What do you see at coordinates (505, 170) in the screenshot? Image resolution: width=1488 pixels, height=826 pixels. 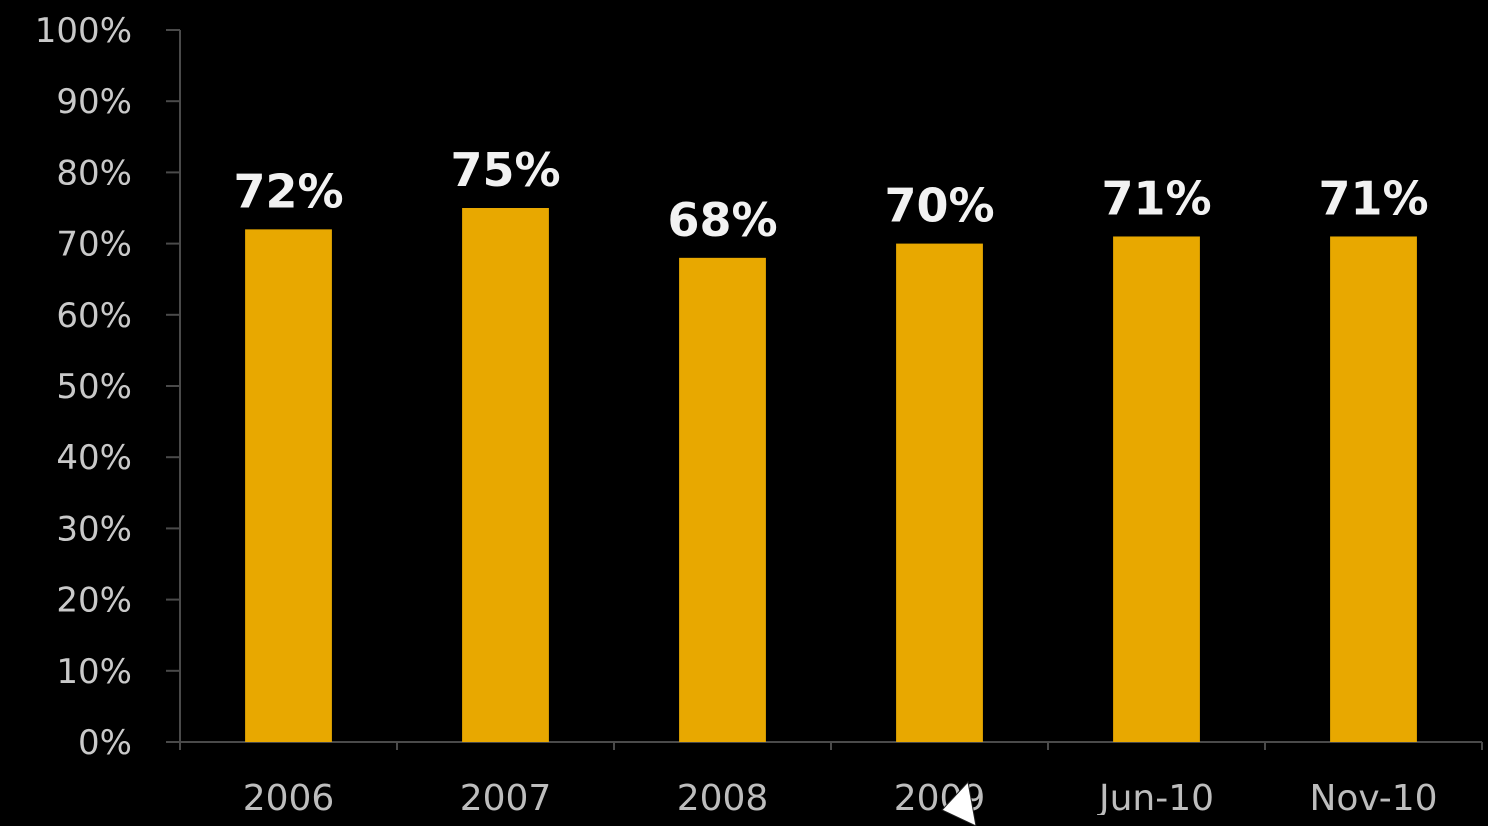 I see `data-label: 75%` at bounding box center [505, 170].